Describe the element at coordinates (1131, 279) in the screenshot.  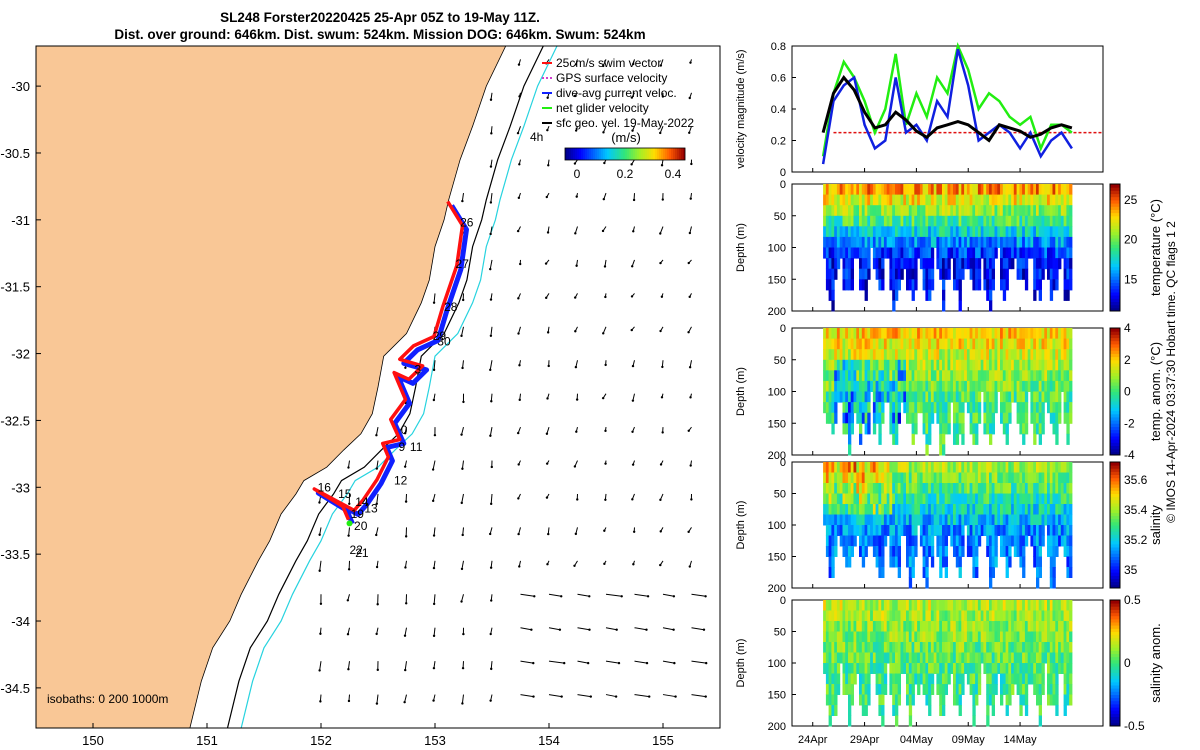
I see `section-colorbar-tick-label: 15` at that location.